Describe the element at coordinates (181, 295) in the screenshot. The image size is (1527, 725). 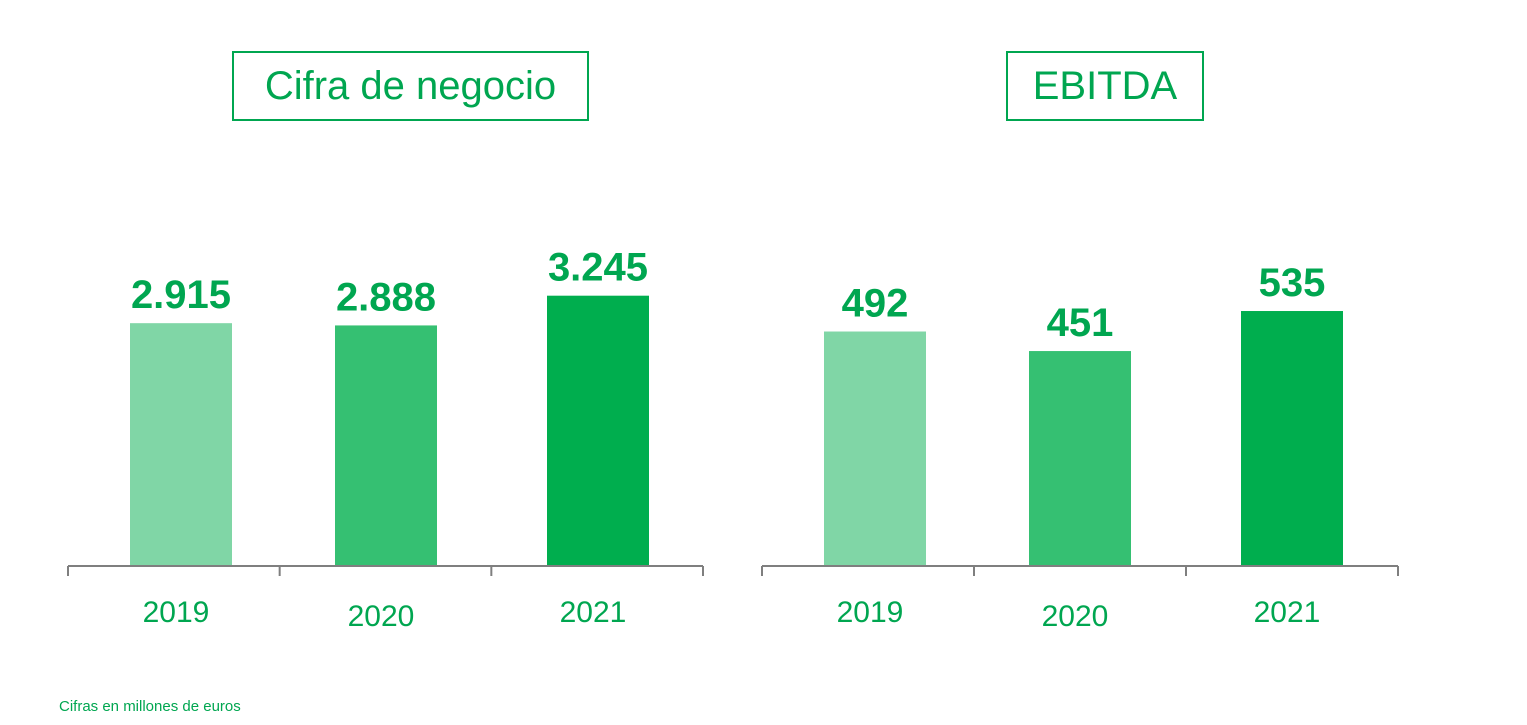
I see `data-label-2019: 2.915` at that location.